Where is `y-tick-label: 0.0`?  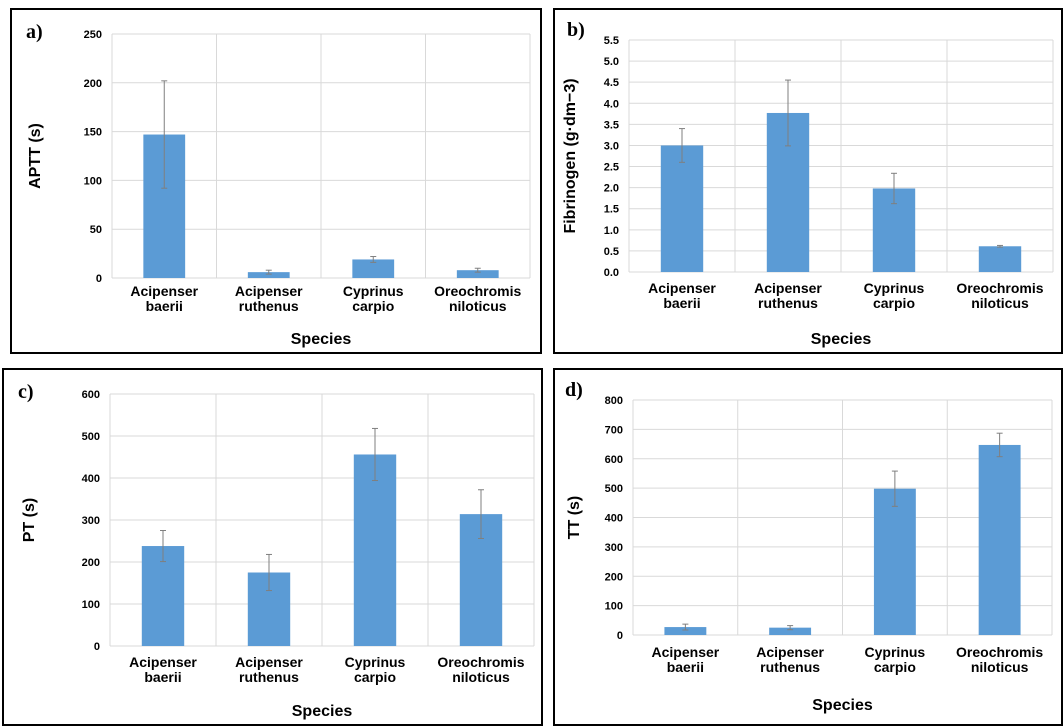
y-tick-label: 0.0 is located at coordinates (611, 273).